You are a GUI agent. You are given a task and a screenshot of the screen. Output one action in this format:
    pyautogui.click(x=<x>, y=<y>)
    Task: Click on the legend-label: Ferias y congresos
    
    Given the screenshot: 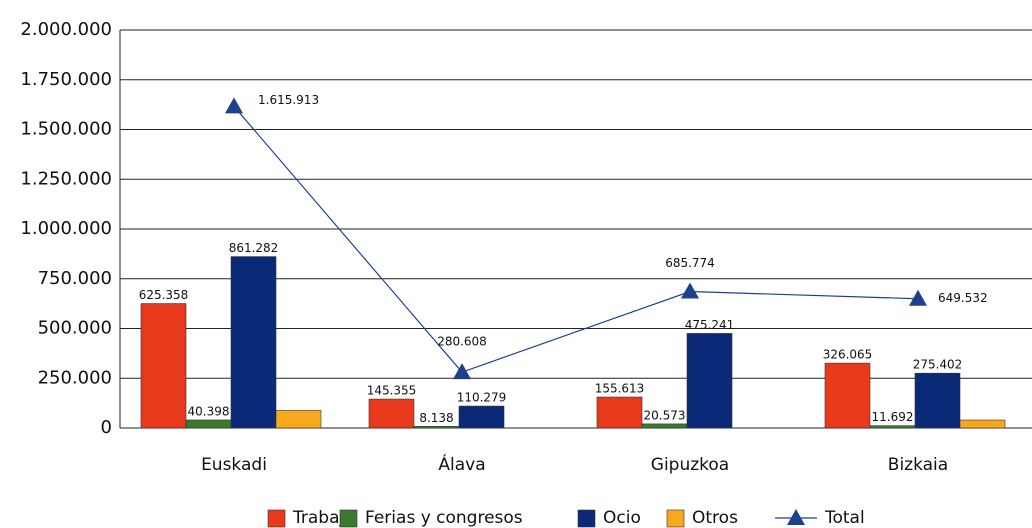 What is the action you would take?
    pyautogui.click(x=444, y=518)
    